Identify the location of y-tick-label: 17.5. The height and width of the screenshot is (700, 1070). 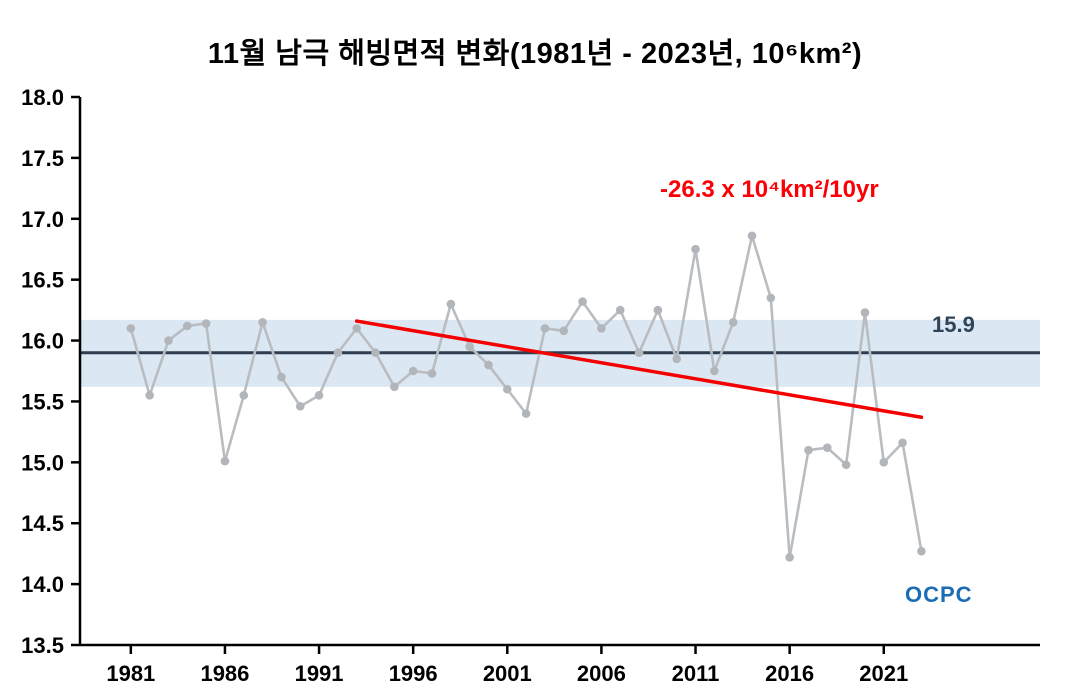
(42, 158).